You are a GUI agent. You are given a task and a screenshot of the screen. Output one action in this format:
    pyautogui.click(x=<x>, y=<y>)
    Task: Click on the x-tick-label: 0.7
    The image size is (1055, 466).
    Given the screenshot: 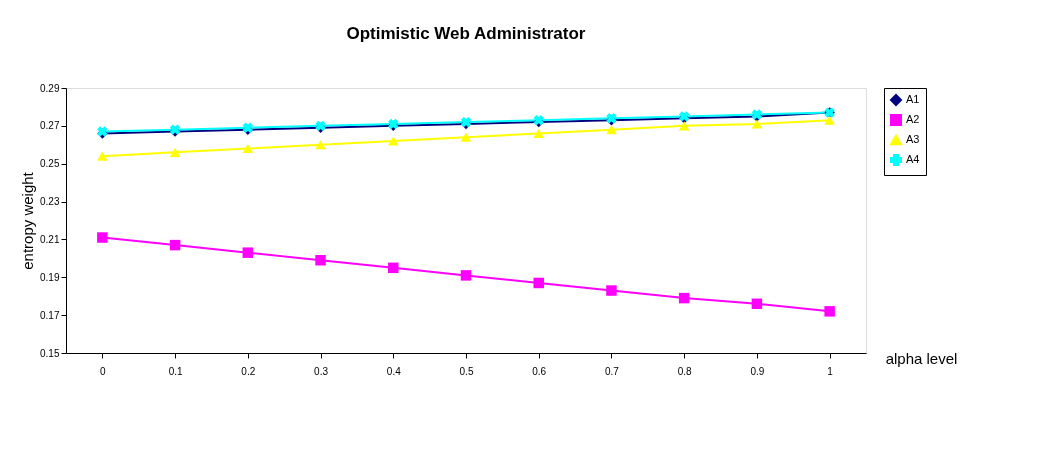 What is the action you would take?
    pyautogui.click(x=612, y=371)
    